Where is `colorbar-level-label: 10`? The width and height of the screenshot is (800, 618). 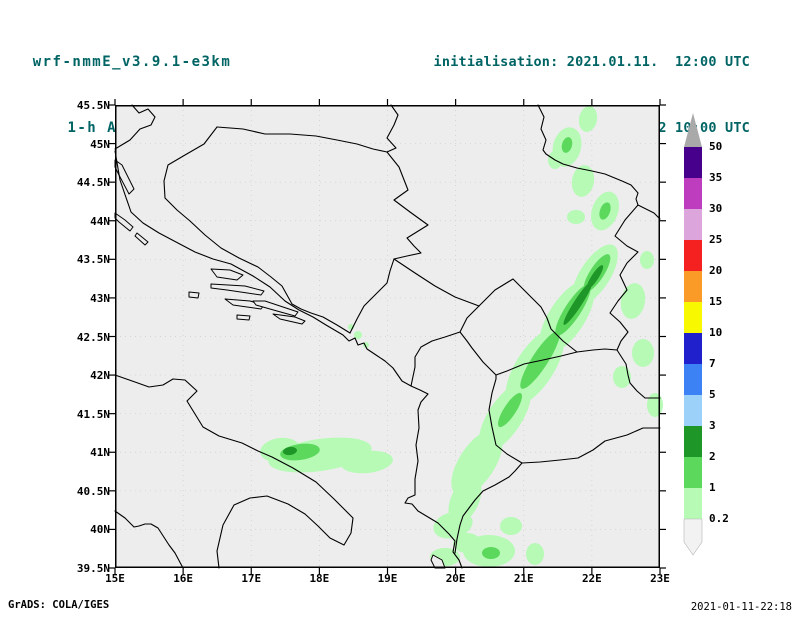
colorbar-level-label: 10 is located at coordinates (716, 332).